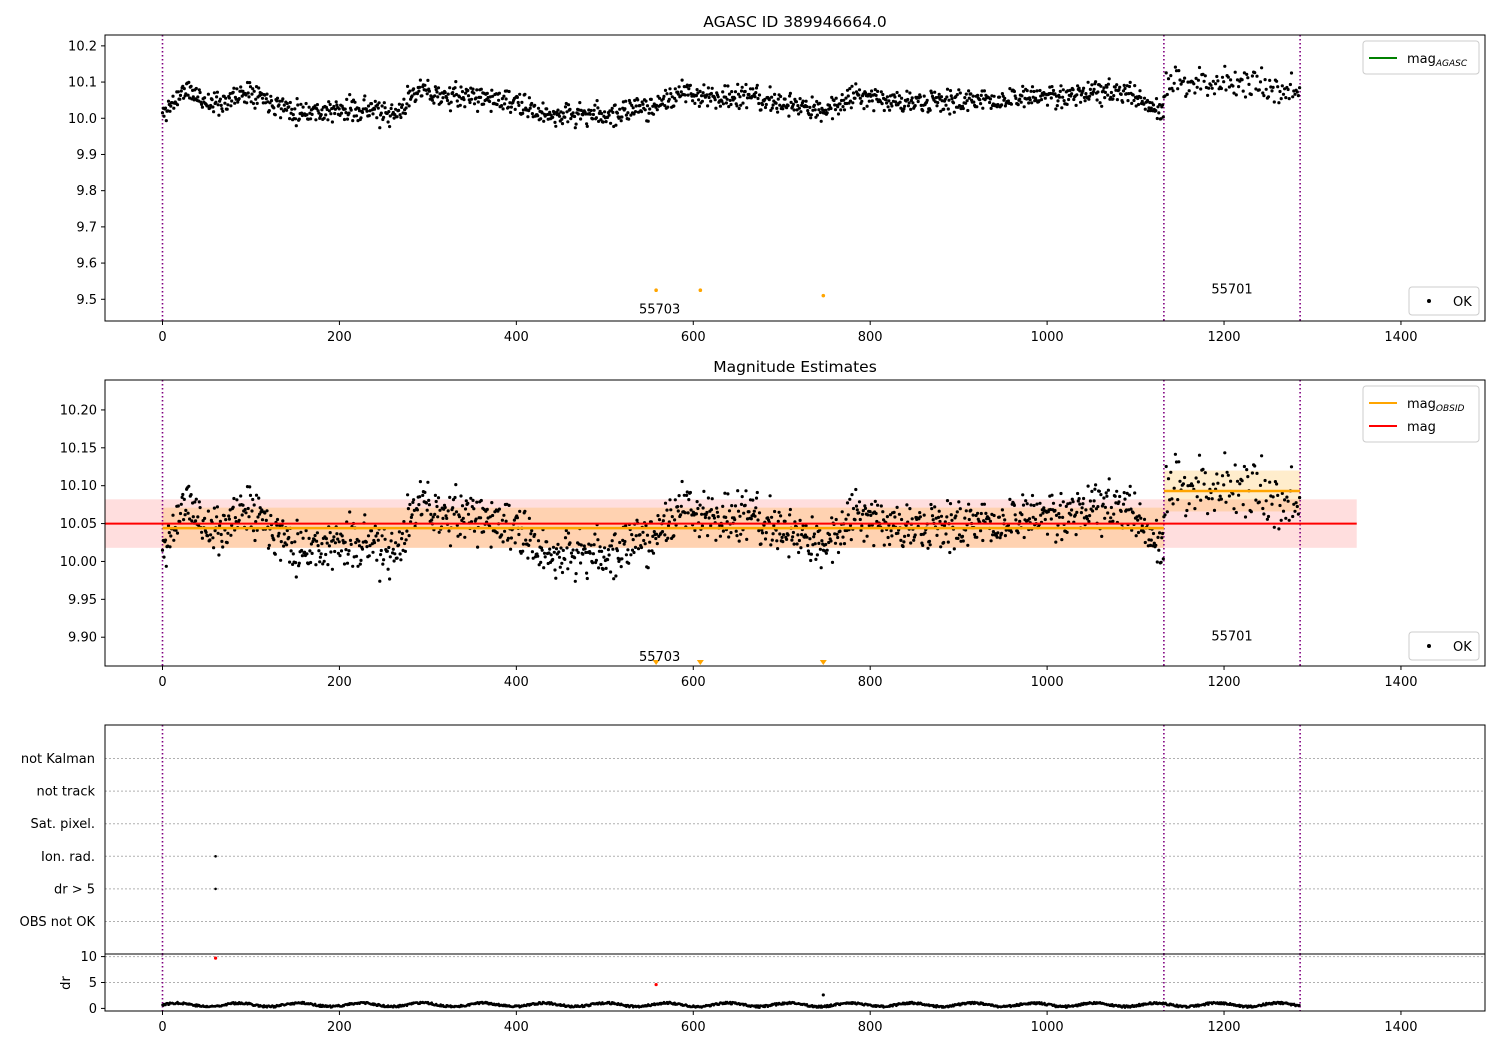 This screenshot has width=1500, height=1050. I want to click on legend-ok-label: OK, so click(1462, 647).